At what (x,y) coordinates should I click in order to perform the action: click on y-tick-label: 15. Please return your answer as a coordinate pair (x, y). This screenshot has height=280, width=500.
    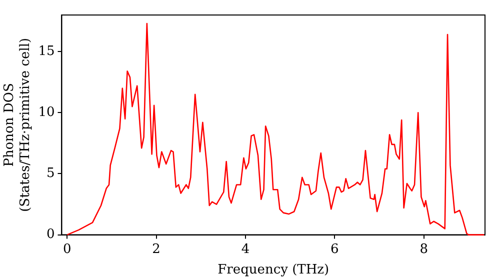
    Looking at the image, I should click on (46, 52).